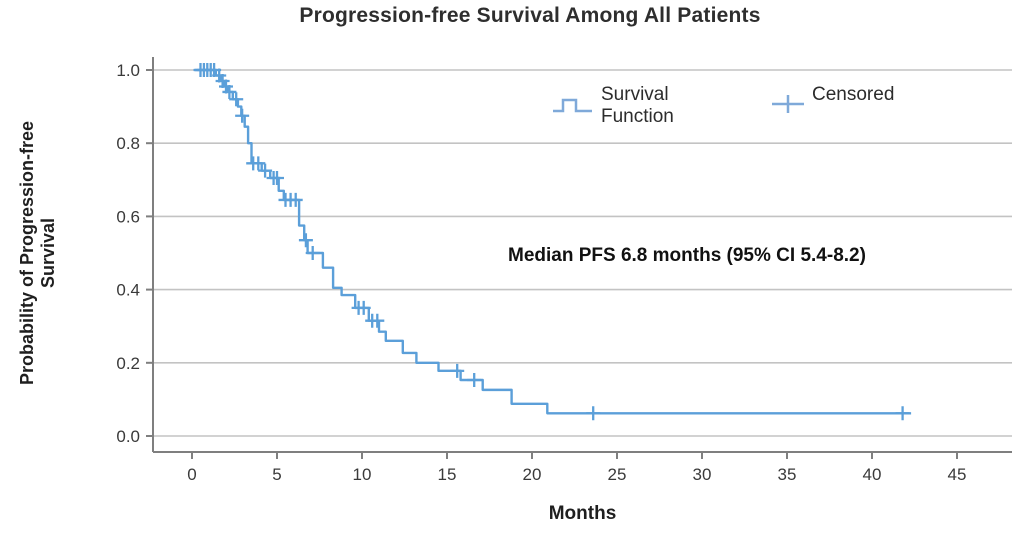 This screenshot has width=1036, height=550. What do you see at coordinates (853, 94) in the screenshot?
I see `legend-label-censored: Censored` at bounding box center [853, 94].